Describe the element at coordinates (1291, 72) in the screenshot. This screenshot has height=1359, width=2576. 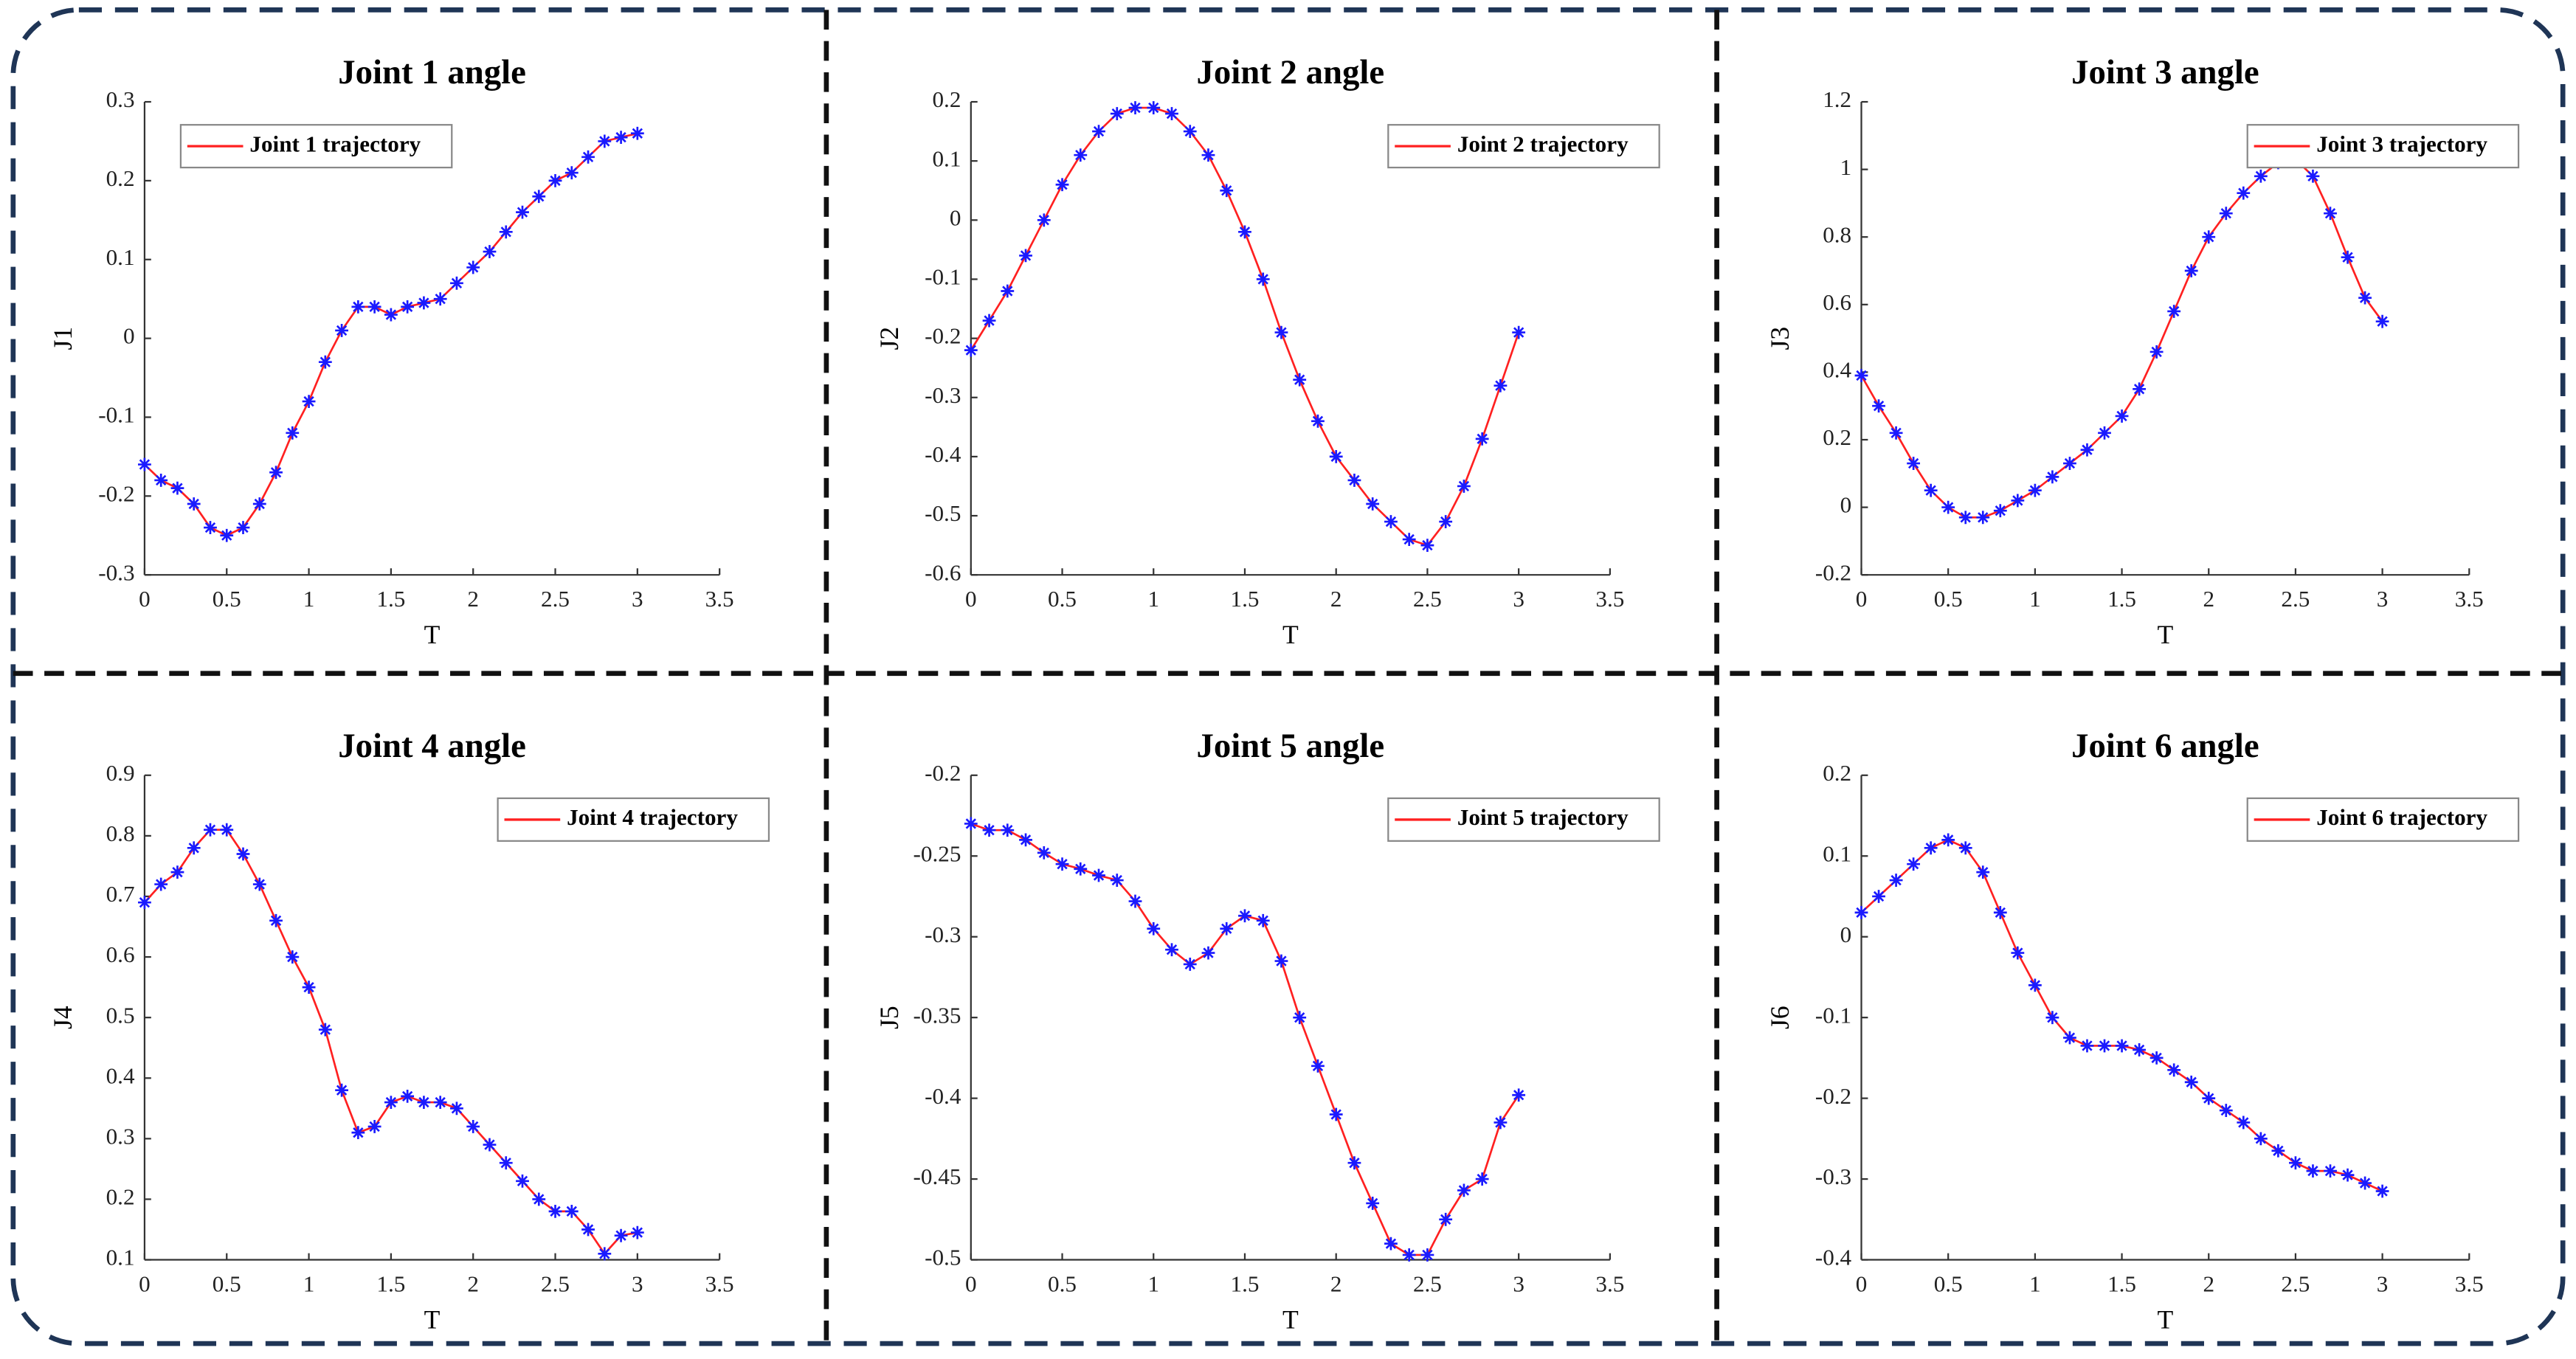
I see `chart-title: Joint 2 angle` at that location.